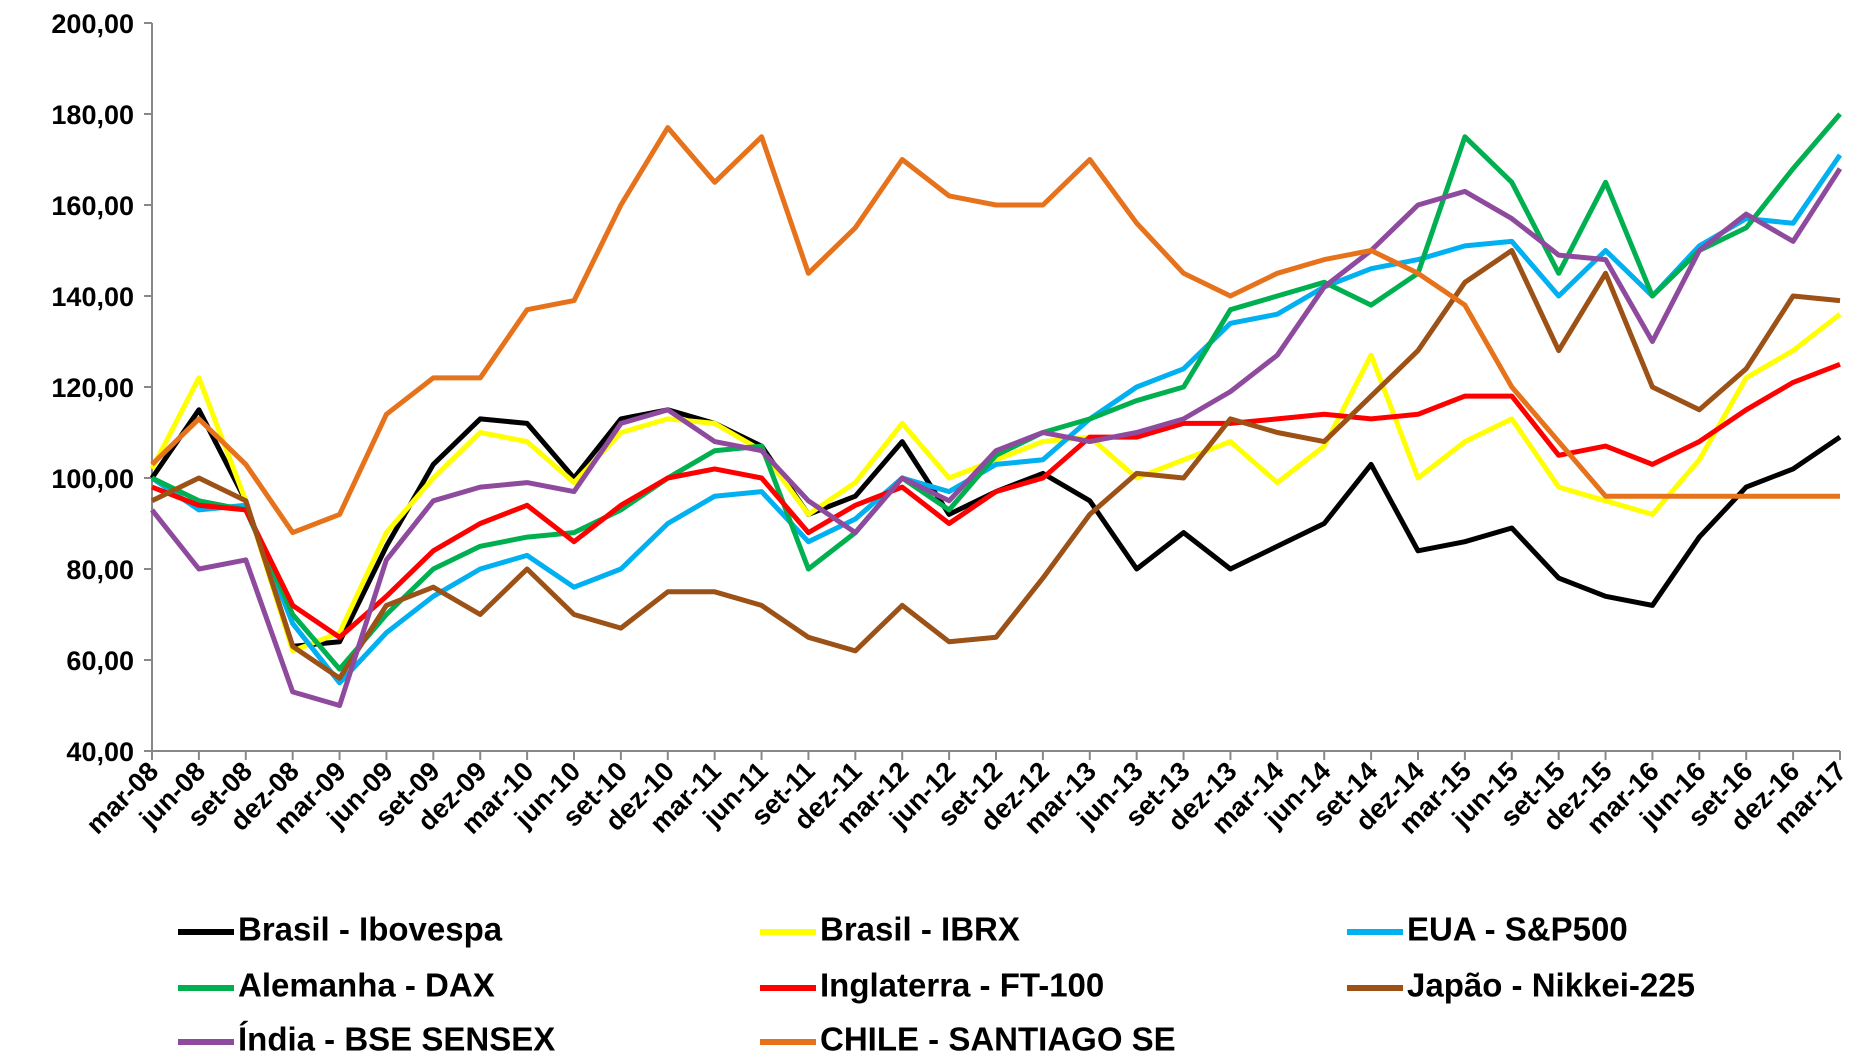  What do you see at coordinates (366, 985) in the screenshot?
I see `legend-label: Alemanha - DAX` at bounding box center [366, 985].